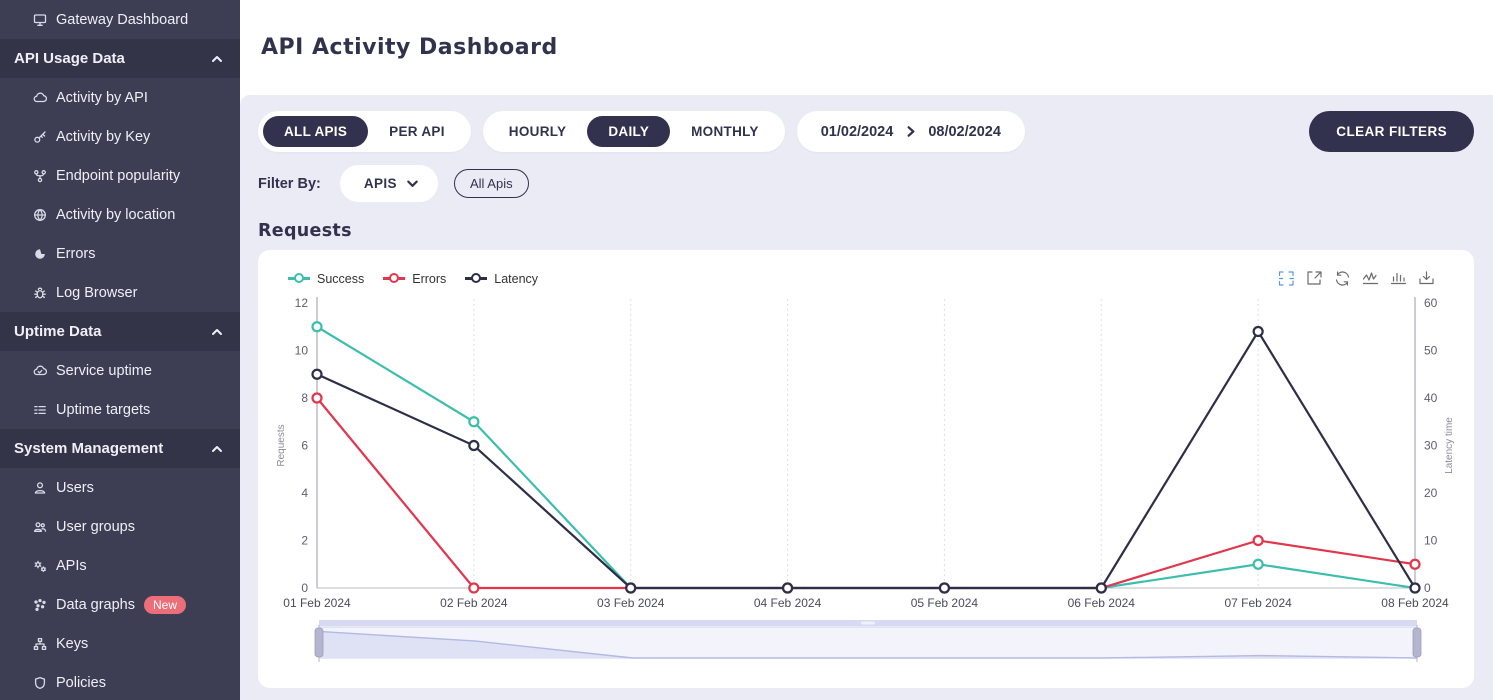 The height and width of the screenshot is (700, 1493). What do you see at coordinates (1426, 278) in the screenshot?
I see `download-icon` at bounding box center [1426, 278].